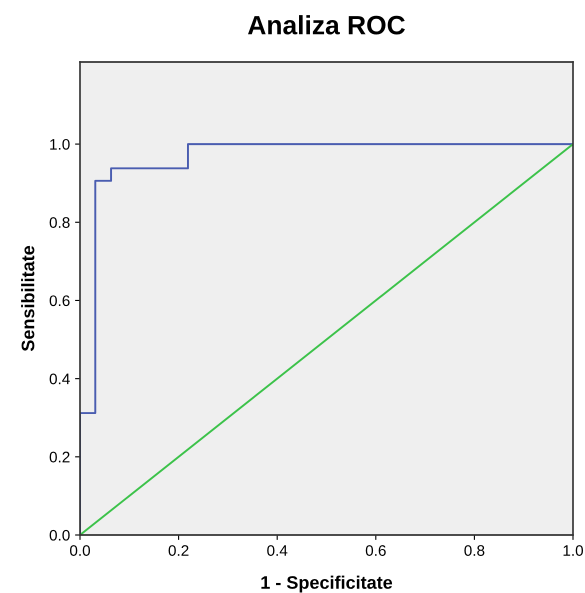 The image size is (585, 593). I want to click on y-tick-label: 1.0, so click(60, 144).